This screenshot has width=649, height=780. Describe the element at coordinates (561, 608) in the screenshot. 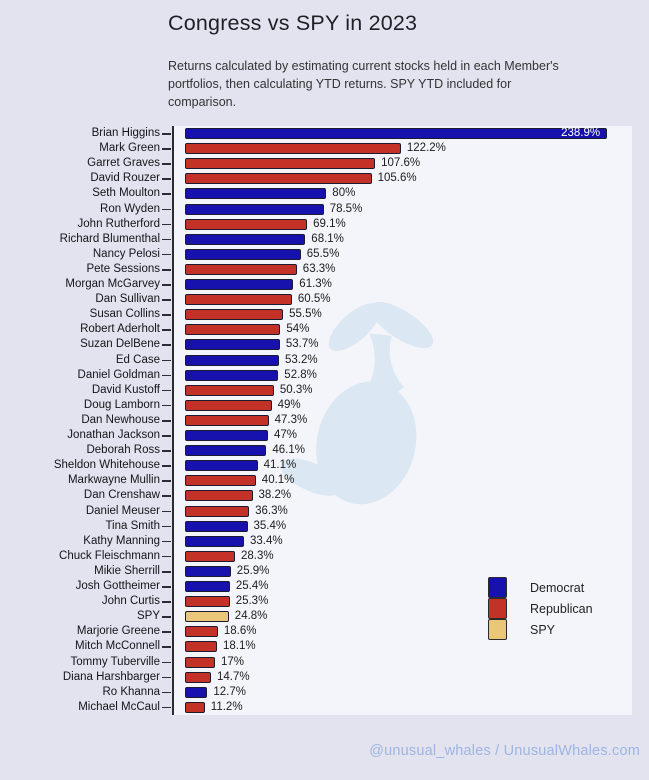

I see `legend-label: Republican` at that location.